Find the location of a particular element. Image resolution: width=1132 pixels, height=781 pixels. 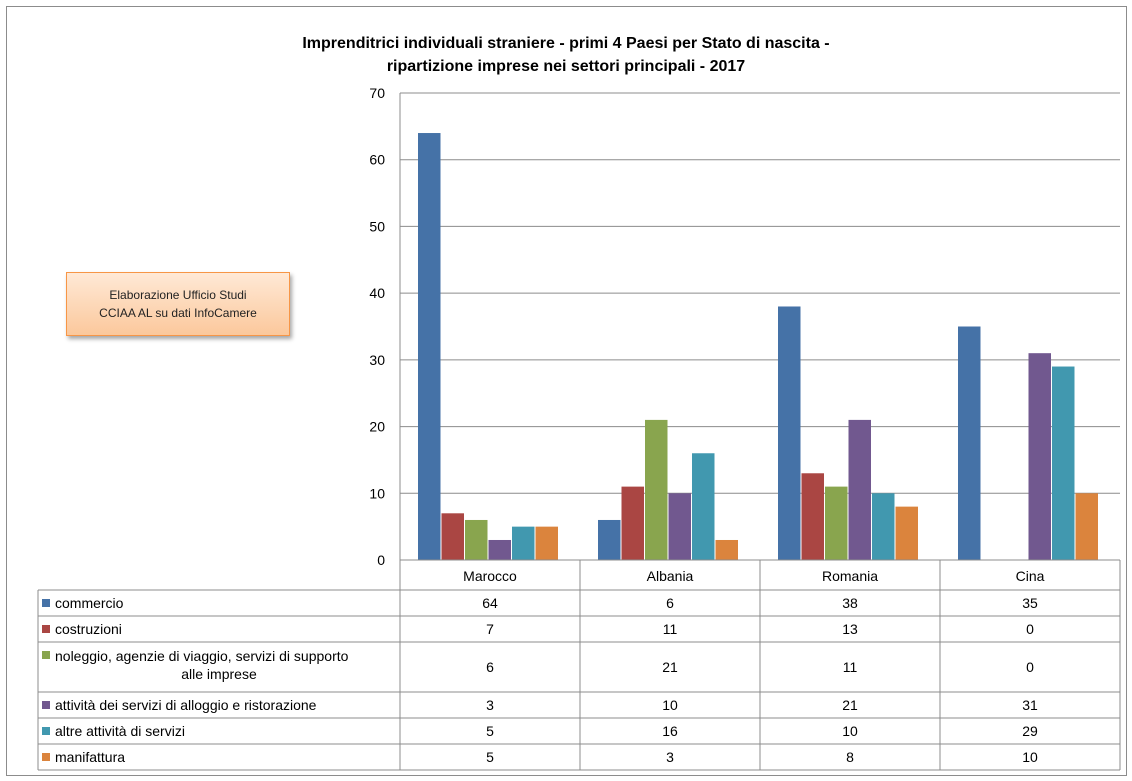

table-value-0-0: 64 is located at coordinates (490, 603).